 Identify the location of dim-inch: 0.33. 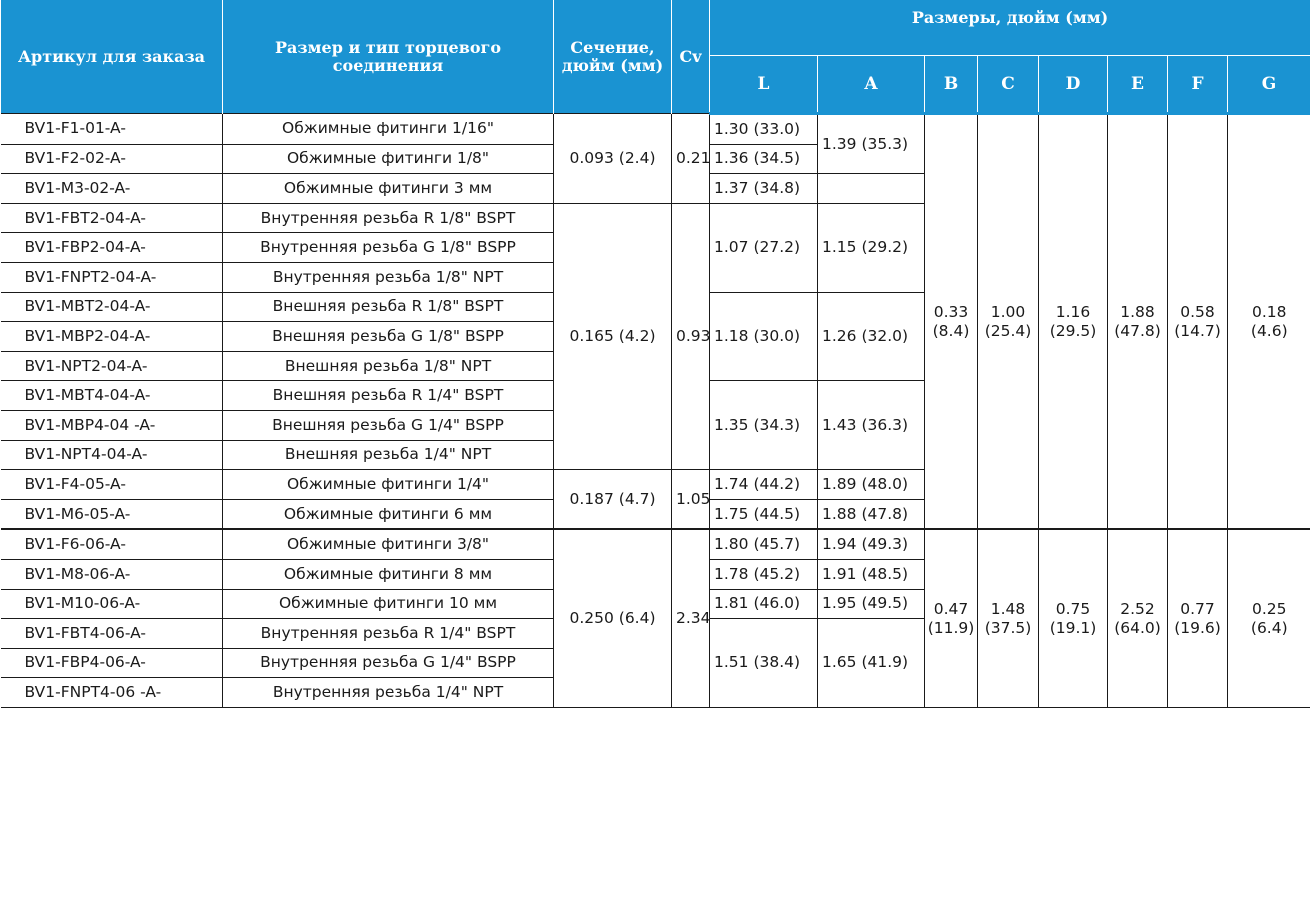
(951, 311).